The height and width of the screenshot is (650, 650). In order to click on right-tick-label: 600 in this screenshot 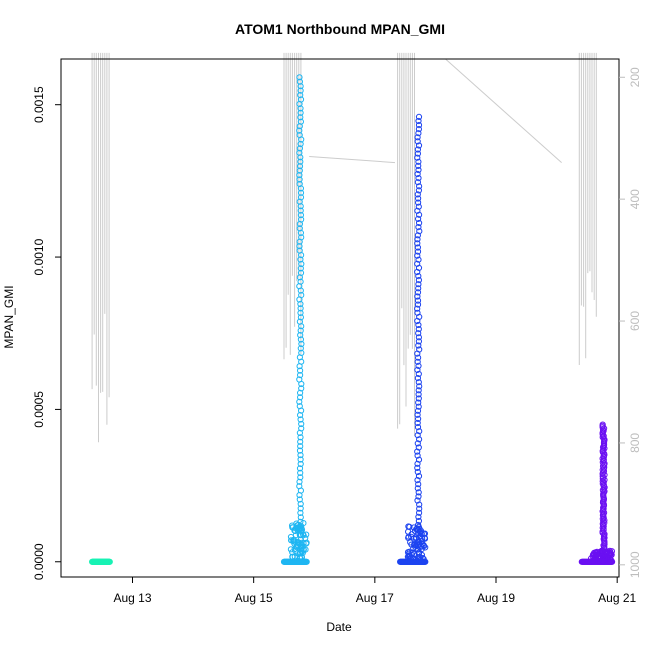, I will do `click(635, 321)`.